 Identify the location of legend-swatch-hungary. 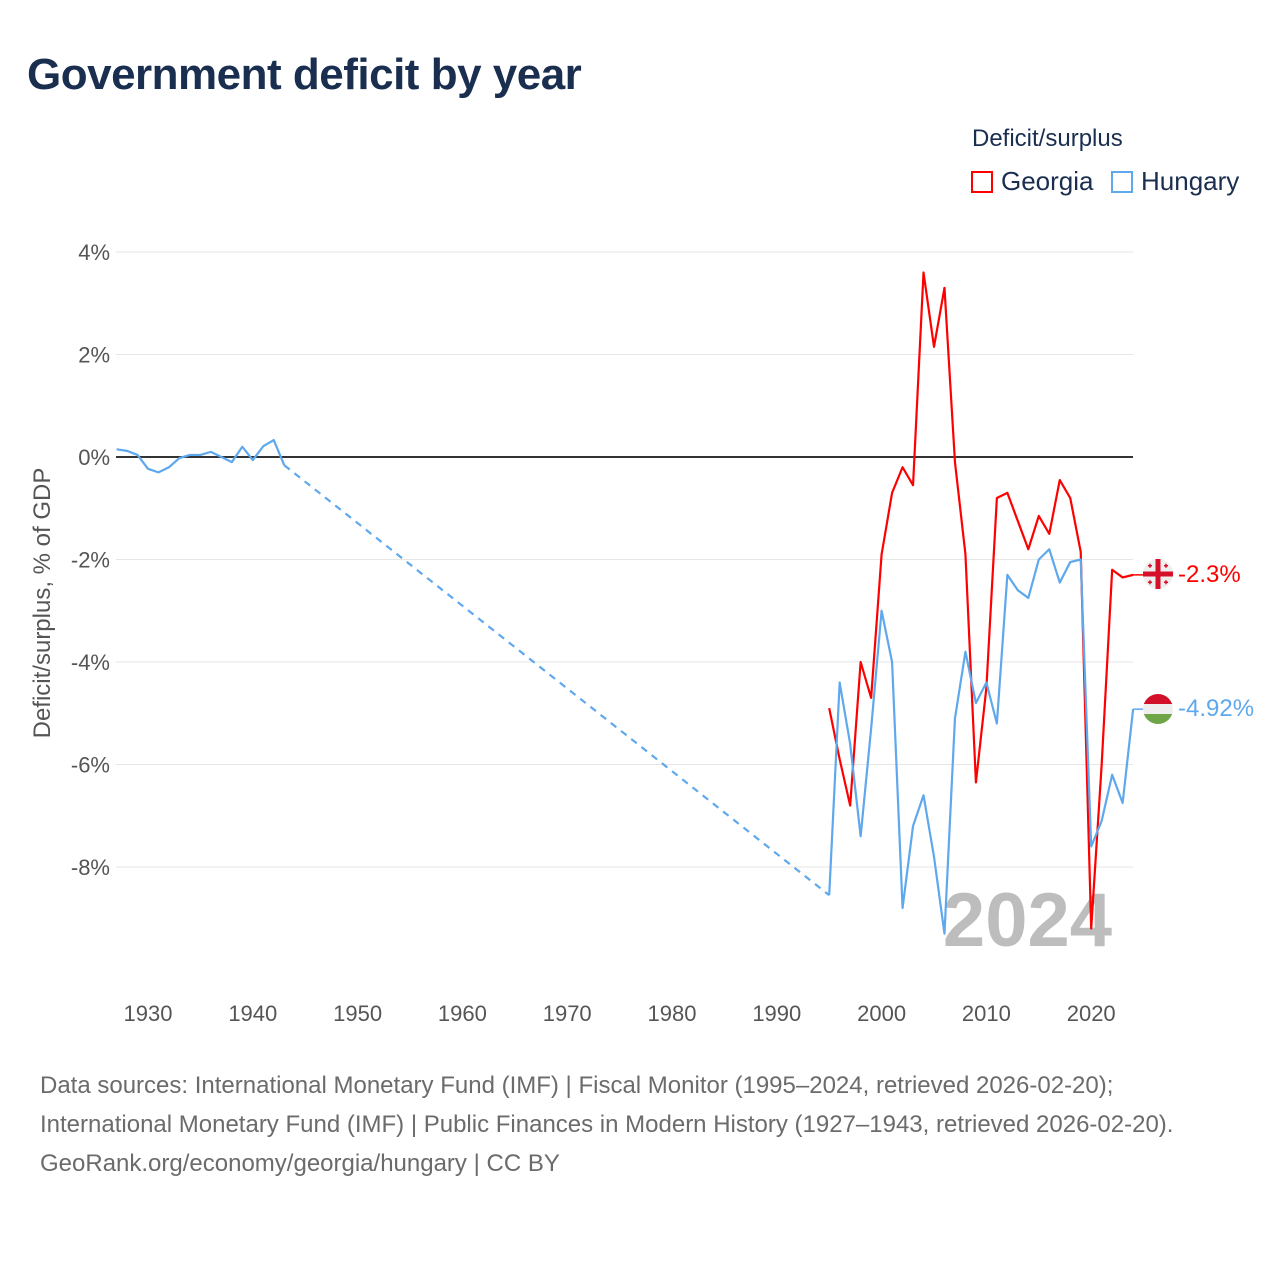
(1122, 181).